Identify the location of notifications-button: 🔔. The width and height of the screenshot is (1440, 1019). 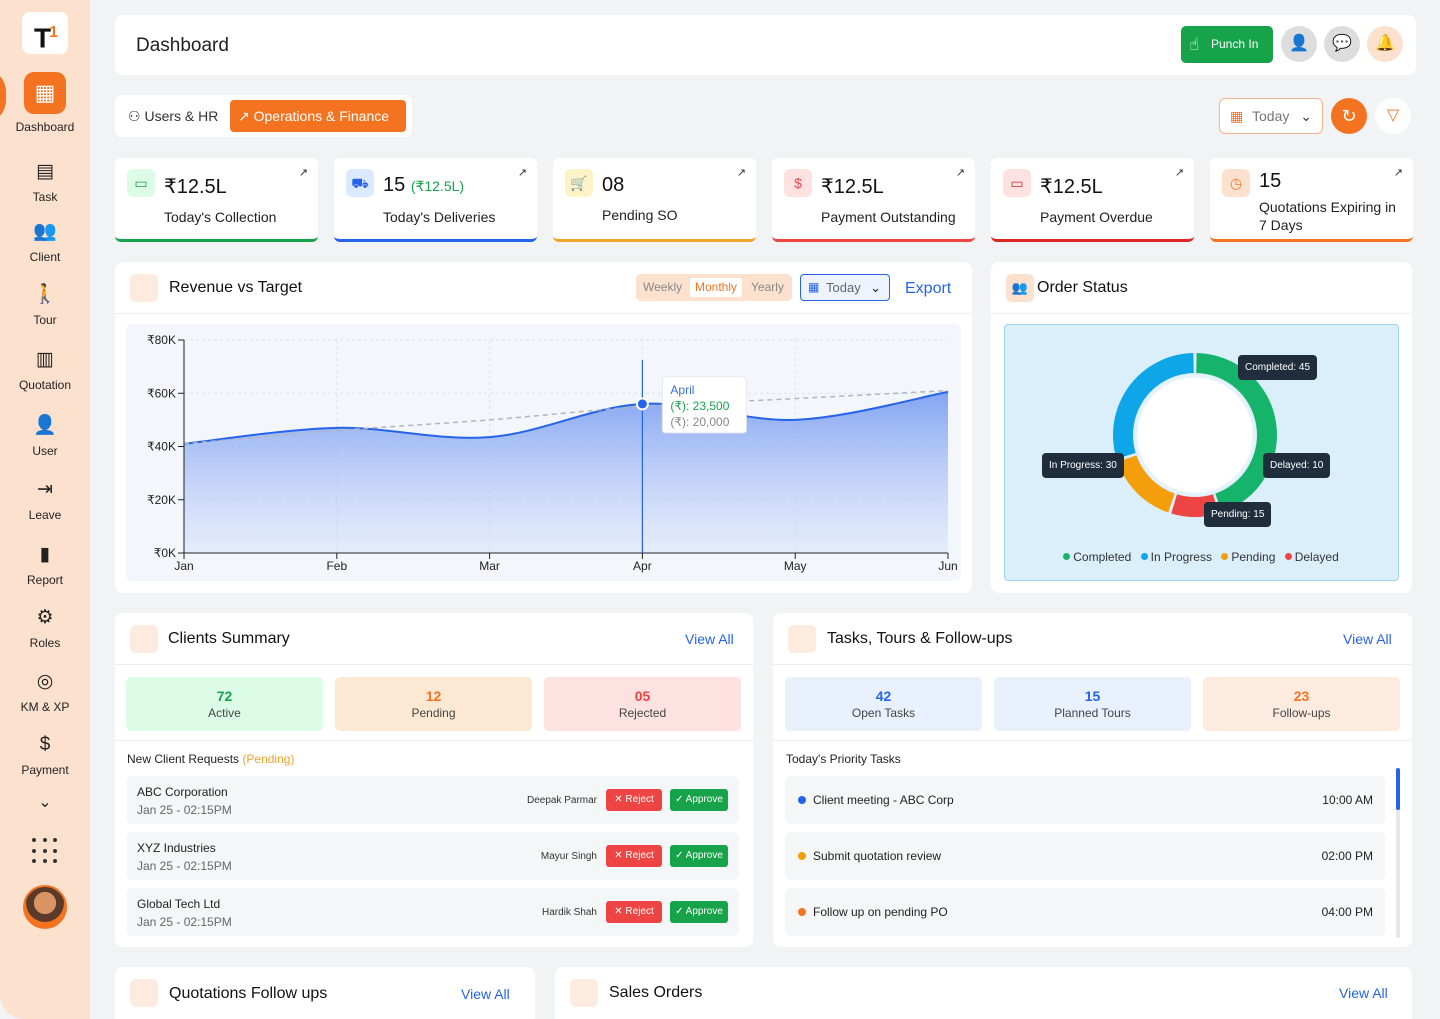
(1385, 44).